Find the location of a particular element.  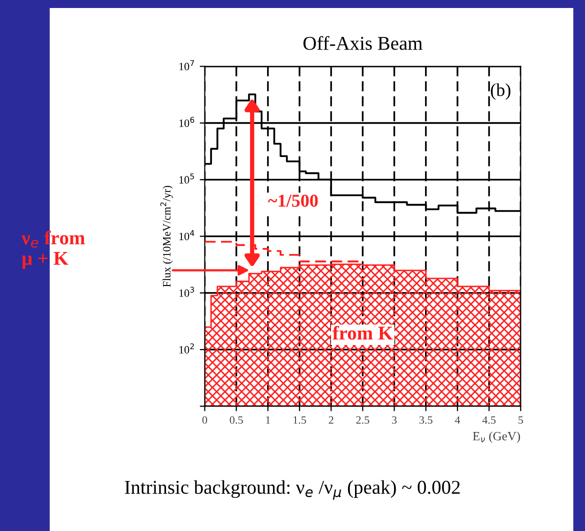

y-axis-title: Flux (/10MeV/cm$^{2}$/yr) is located at coordinates (166, 236).